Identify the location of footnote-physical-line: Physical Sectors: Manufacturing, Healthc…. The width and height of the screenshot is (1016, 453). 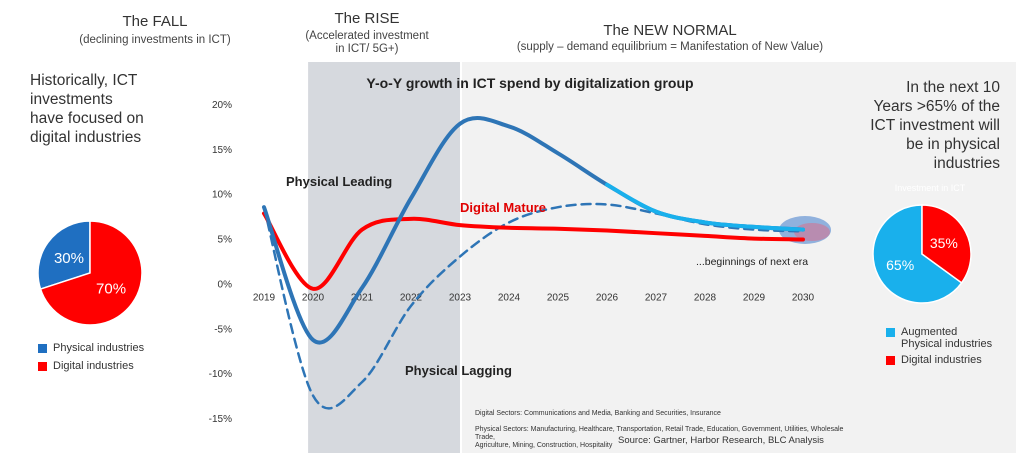
(659, 433).